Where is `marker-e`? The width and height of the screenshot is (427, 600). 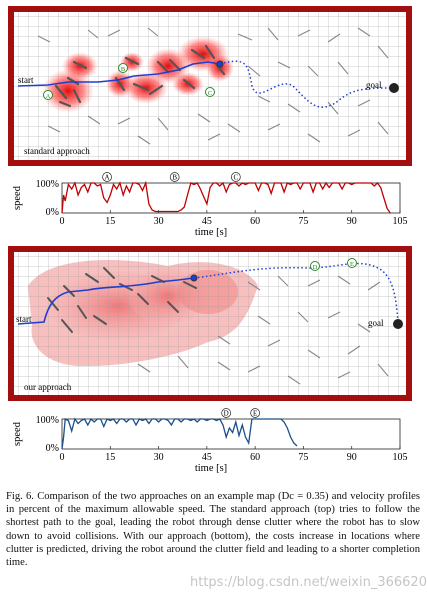 marker-e is located at coordinates (352, 263).